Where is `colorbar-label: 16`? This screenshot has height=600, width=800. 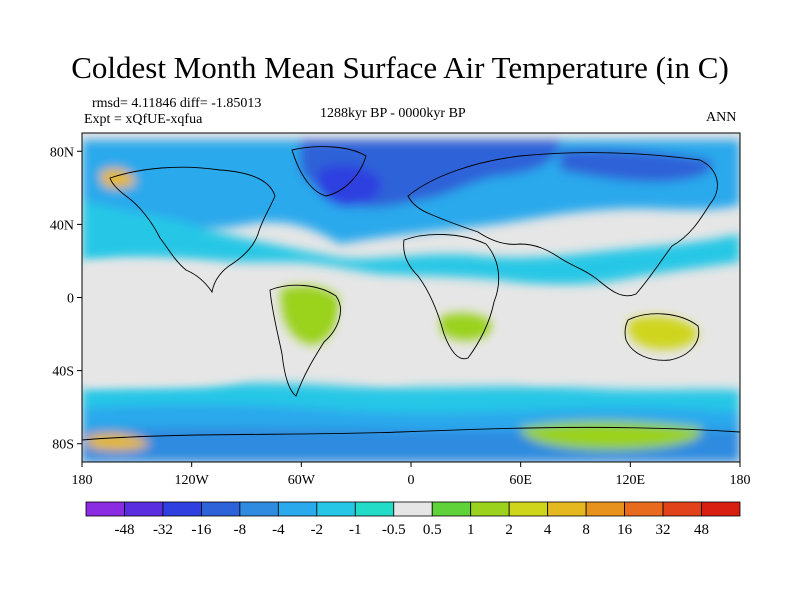 colorbar-label: 16 is located at coordinates (625, 530).